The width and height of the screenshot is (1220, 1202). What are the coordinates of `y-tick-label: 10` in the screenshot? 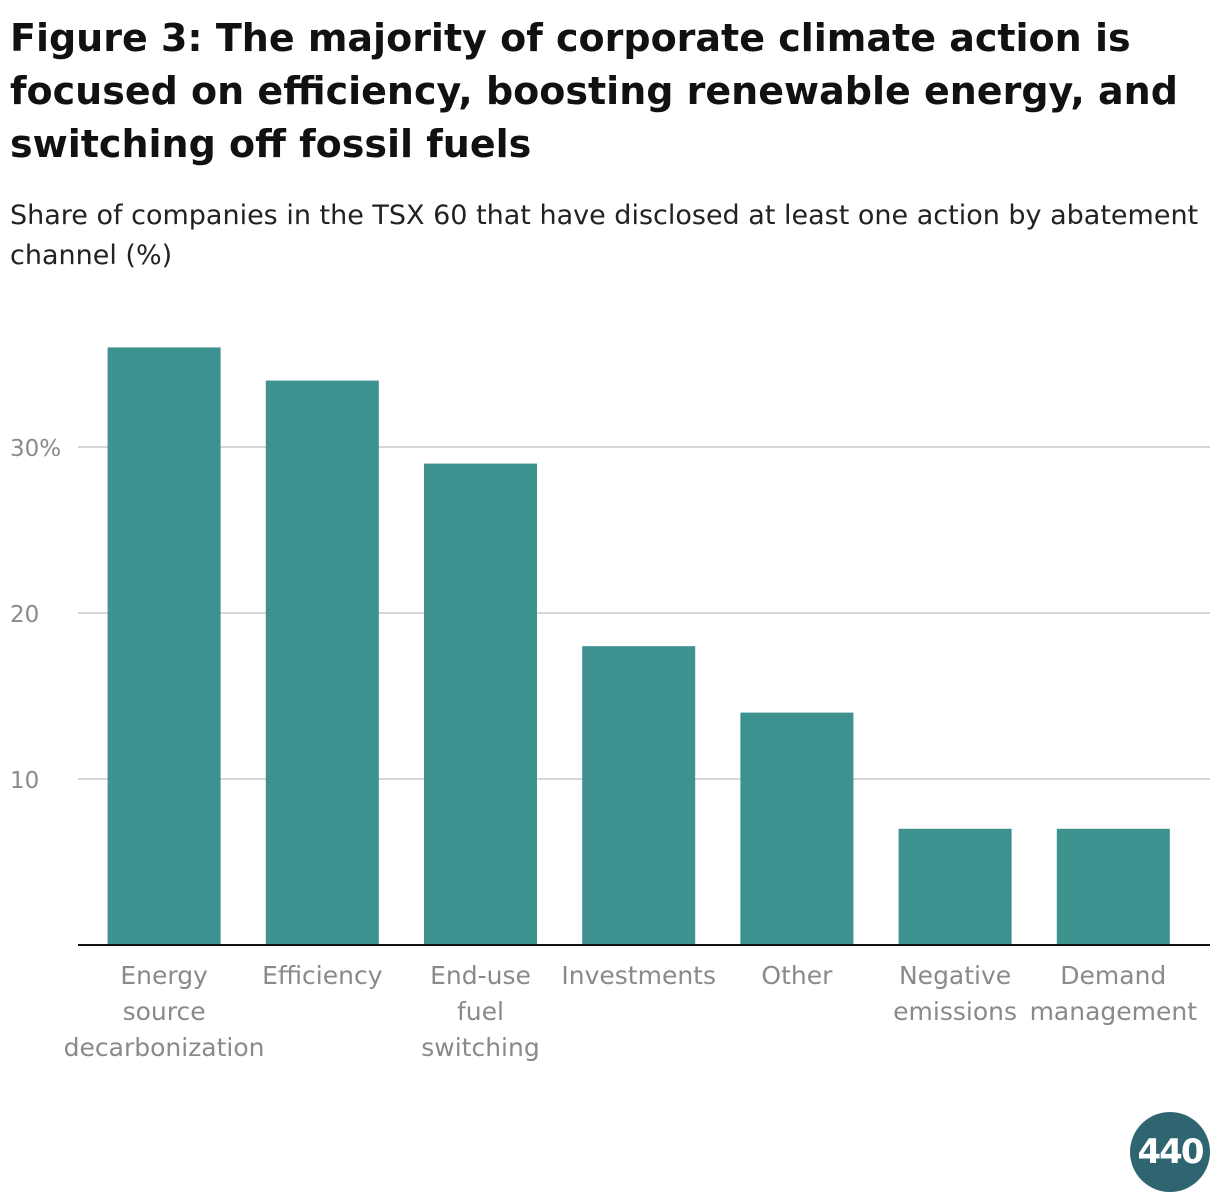 It's located at (24, 781).